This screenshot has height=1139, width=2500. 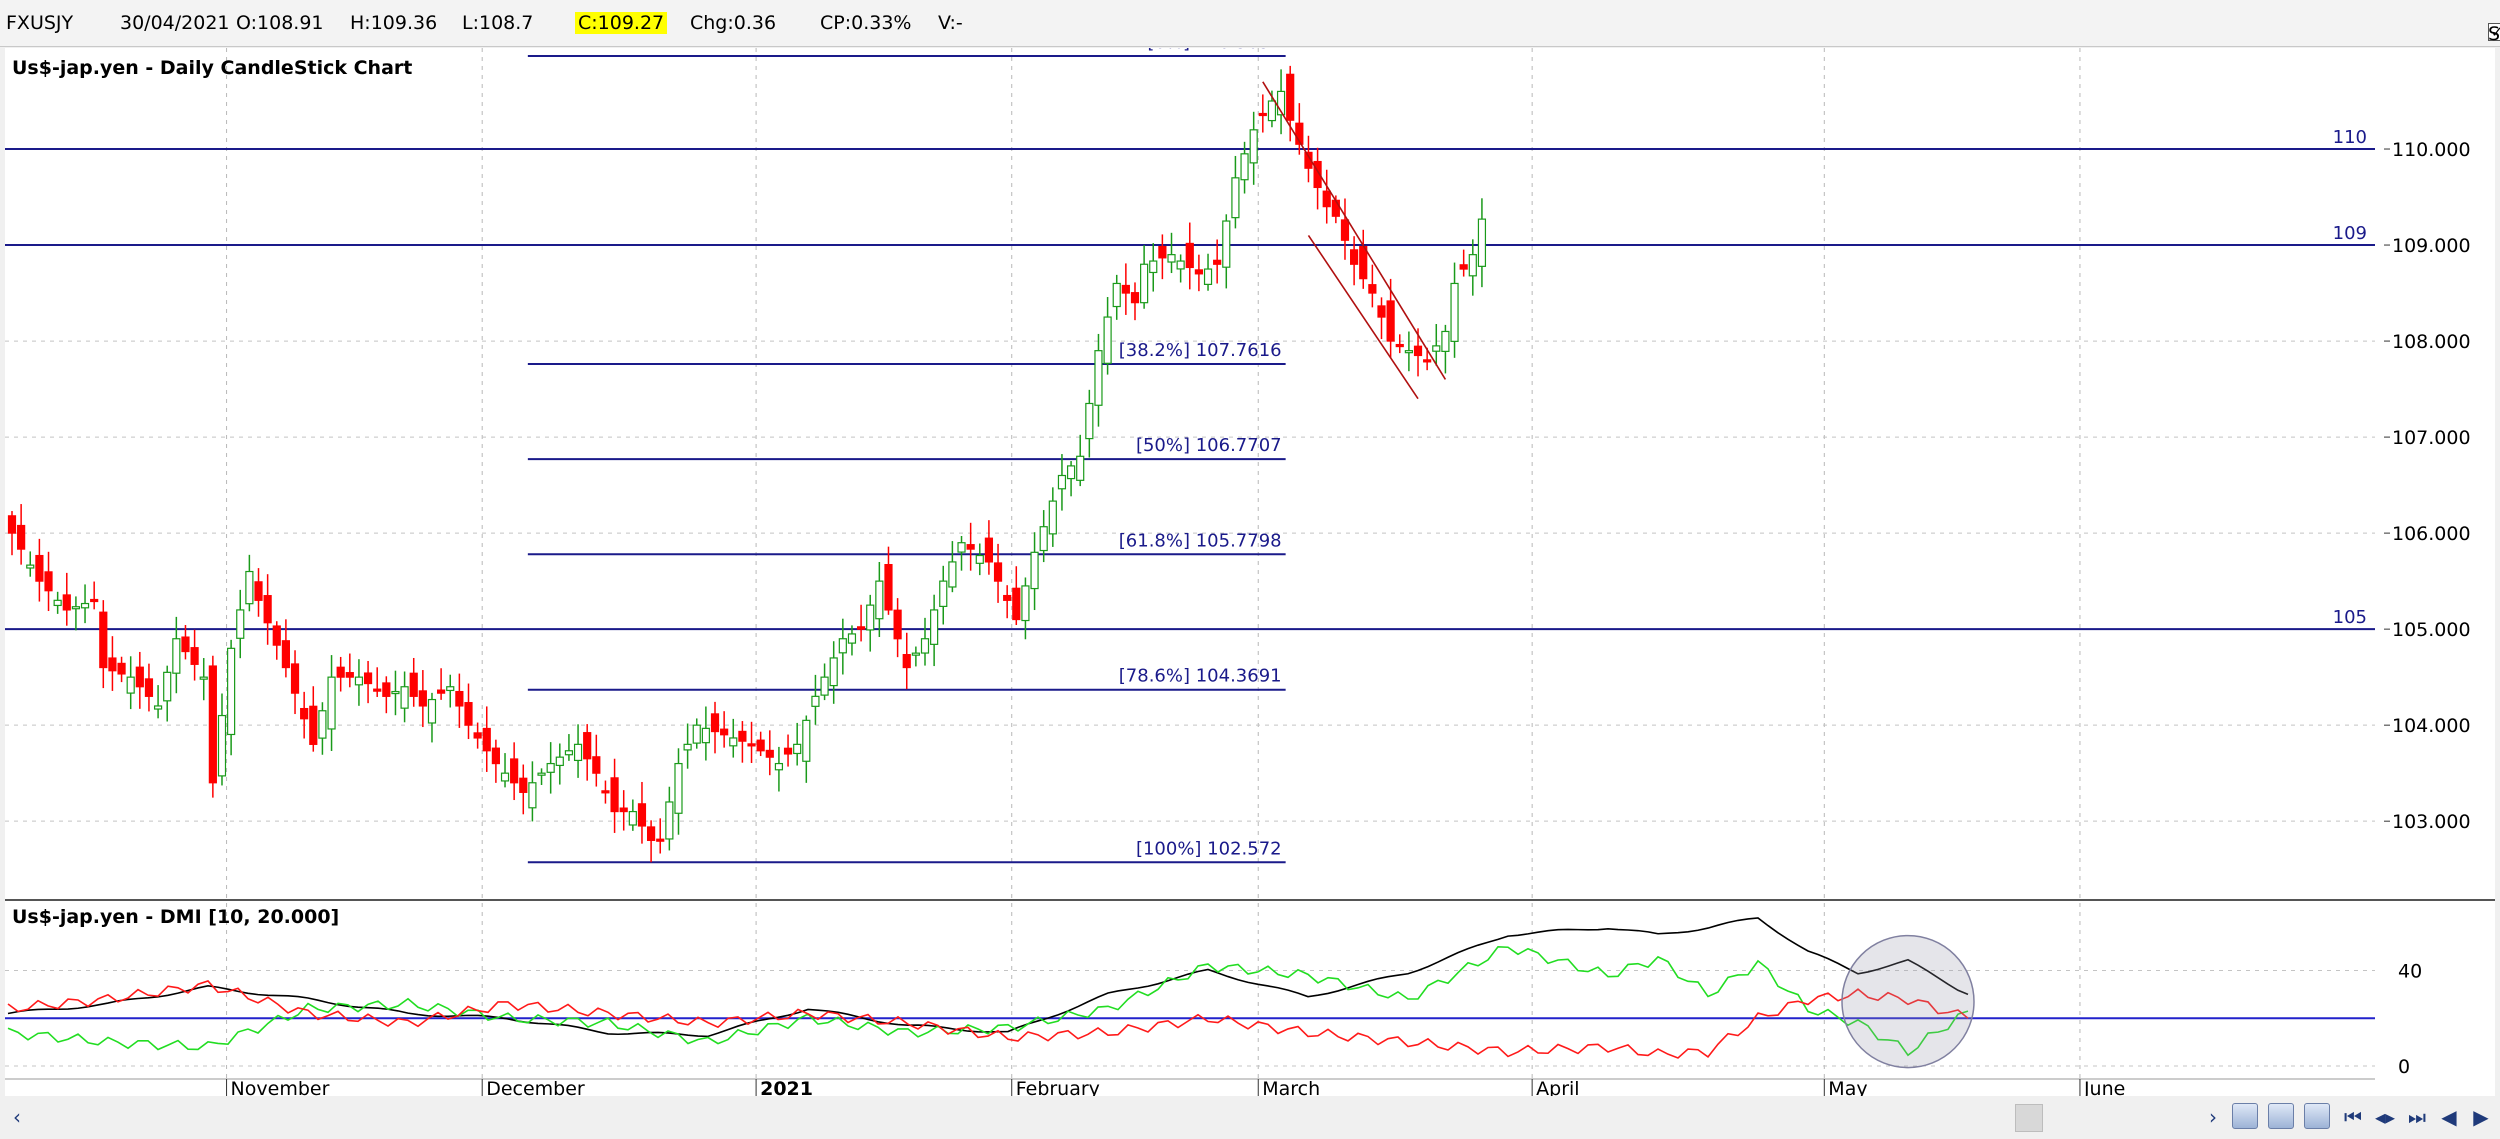 I want to click on horizontal-line-label: 105, so click(x=2350, y=617).